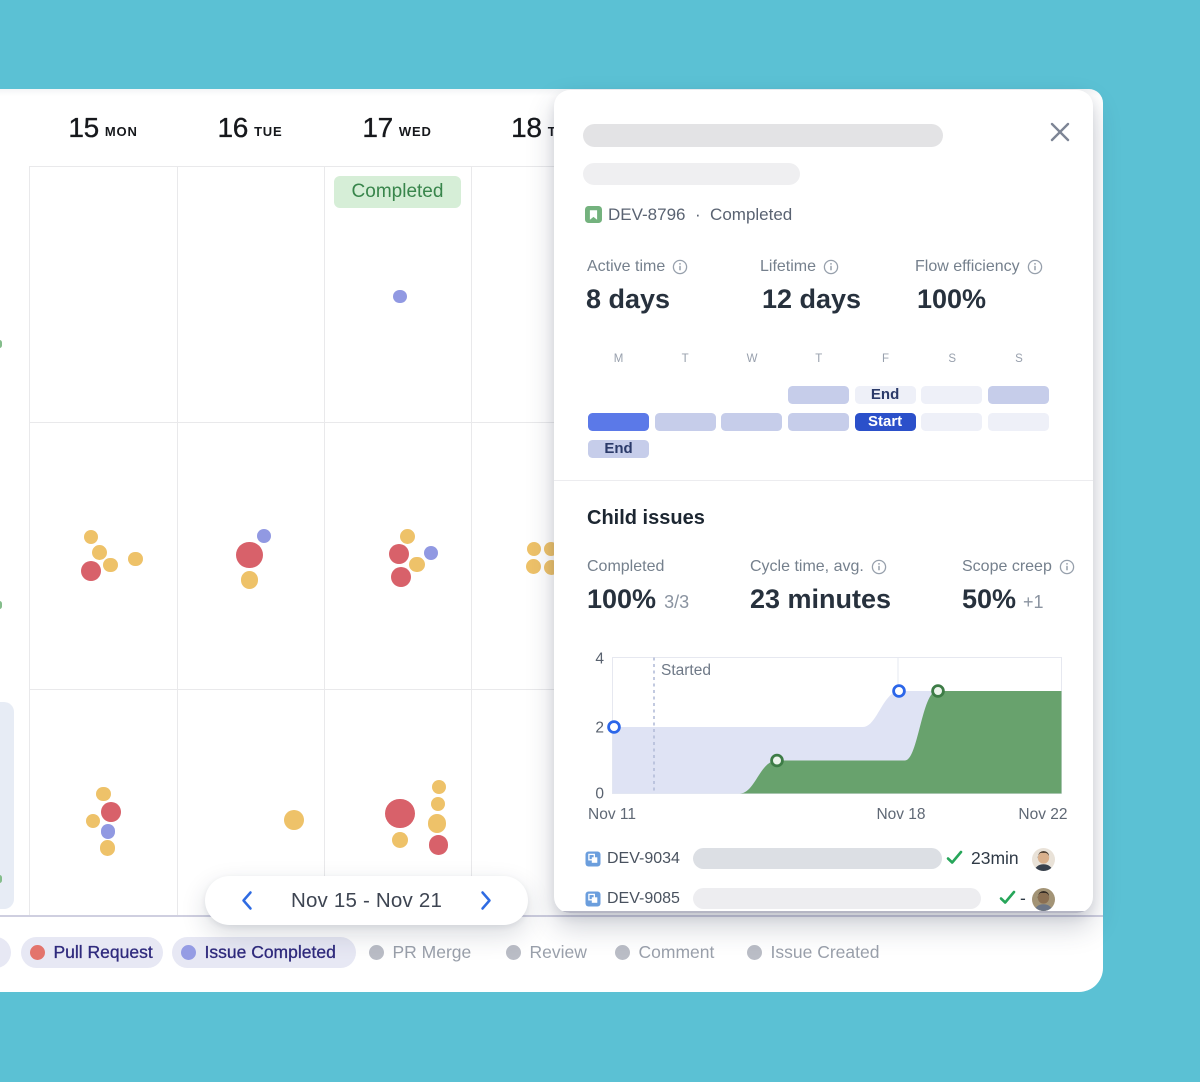 This screenshot has width=1200, height=1082. What do you see at coordinates (1042, 814) in the screenshot?
I see `svg-text: Nov 22` at bounding box center [1042, 814].